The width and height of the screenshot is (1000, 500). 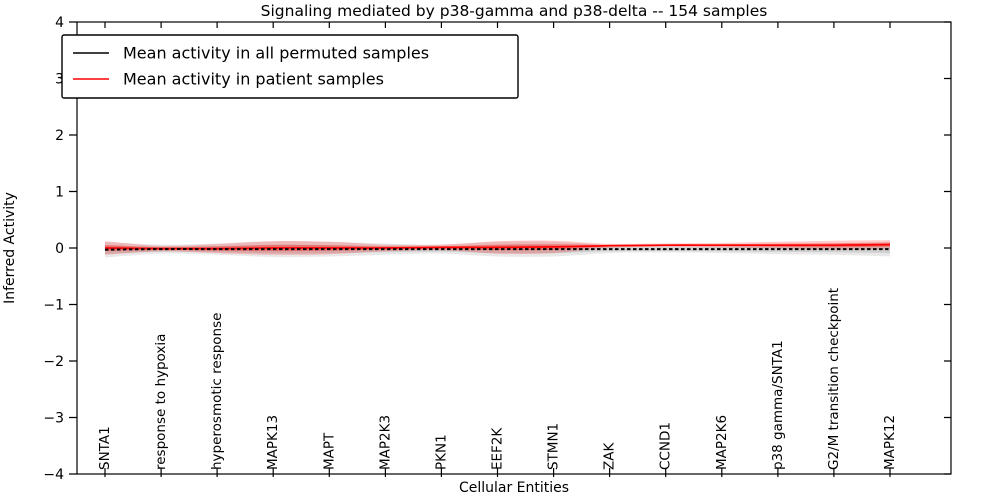 I want to click on x-tick-label: hyperosmotic response, so click(x=217, y=391).